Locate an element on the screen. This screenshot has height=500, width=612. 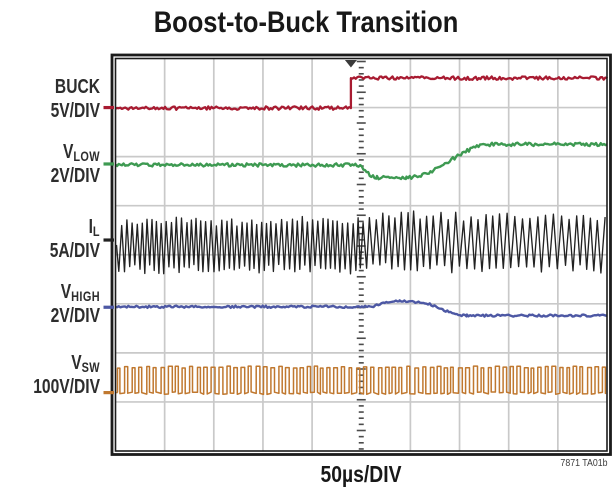
channel-label-buck: BUCK 5V/DIV is located at coordinates (50, 99).